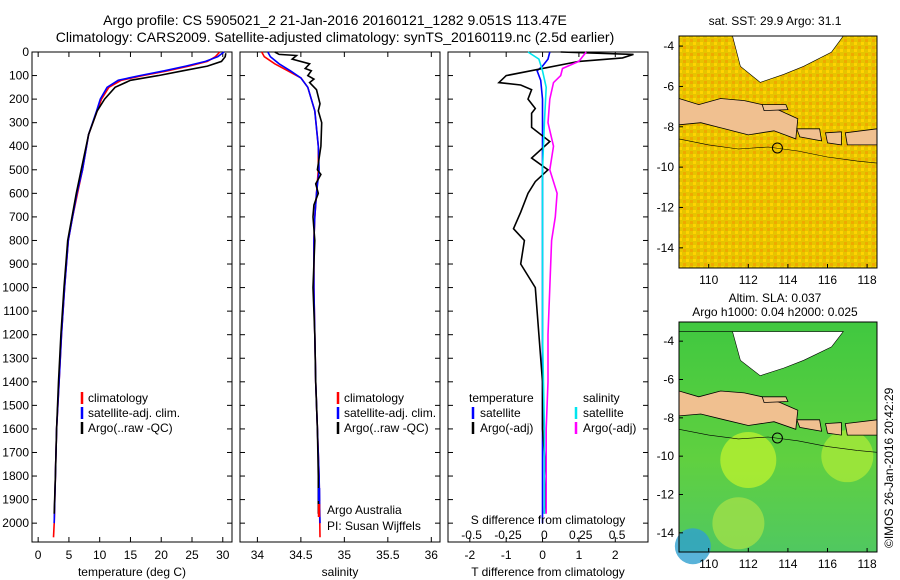  Describe the element at coordinates (19, 99) in the screenshot. I see `y-tick-label: 200` at that location.